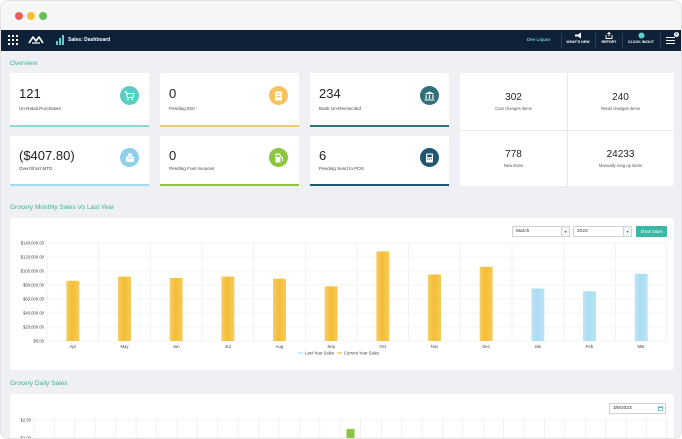 The height and width of the screenshot is (439, 682). What do you see at coordinates (609, 35) in the screenshot?
I see `export-icon` at bounding box center [609, 35].